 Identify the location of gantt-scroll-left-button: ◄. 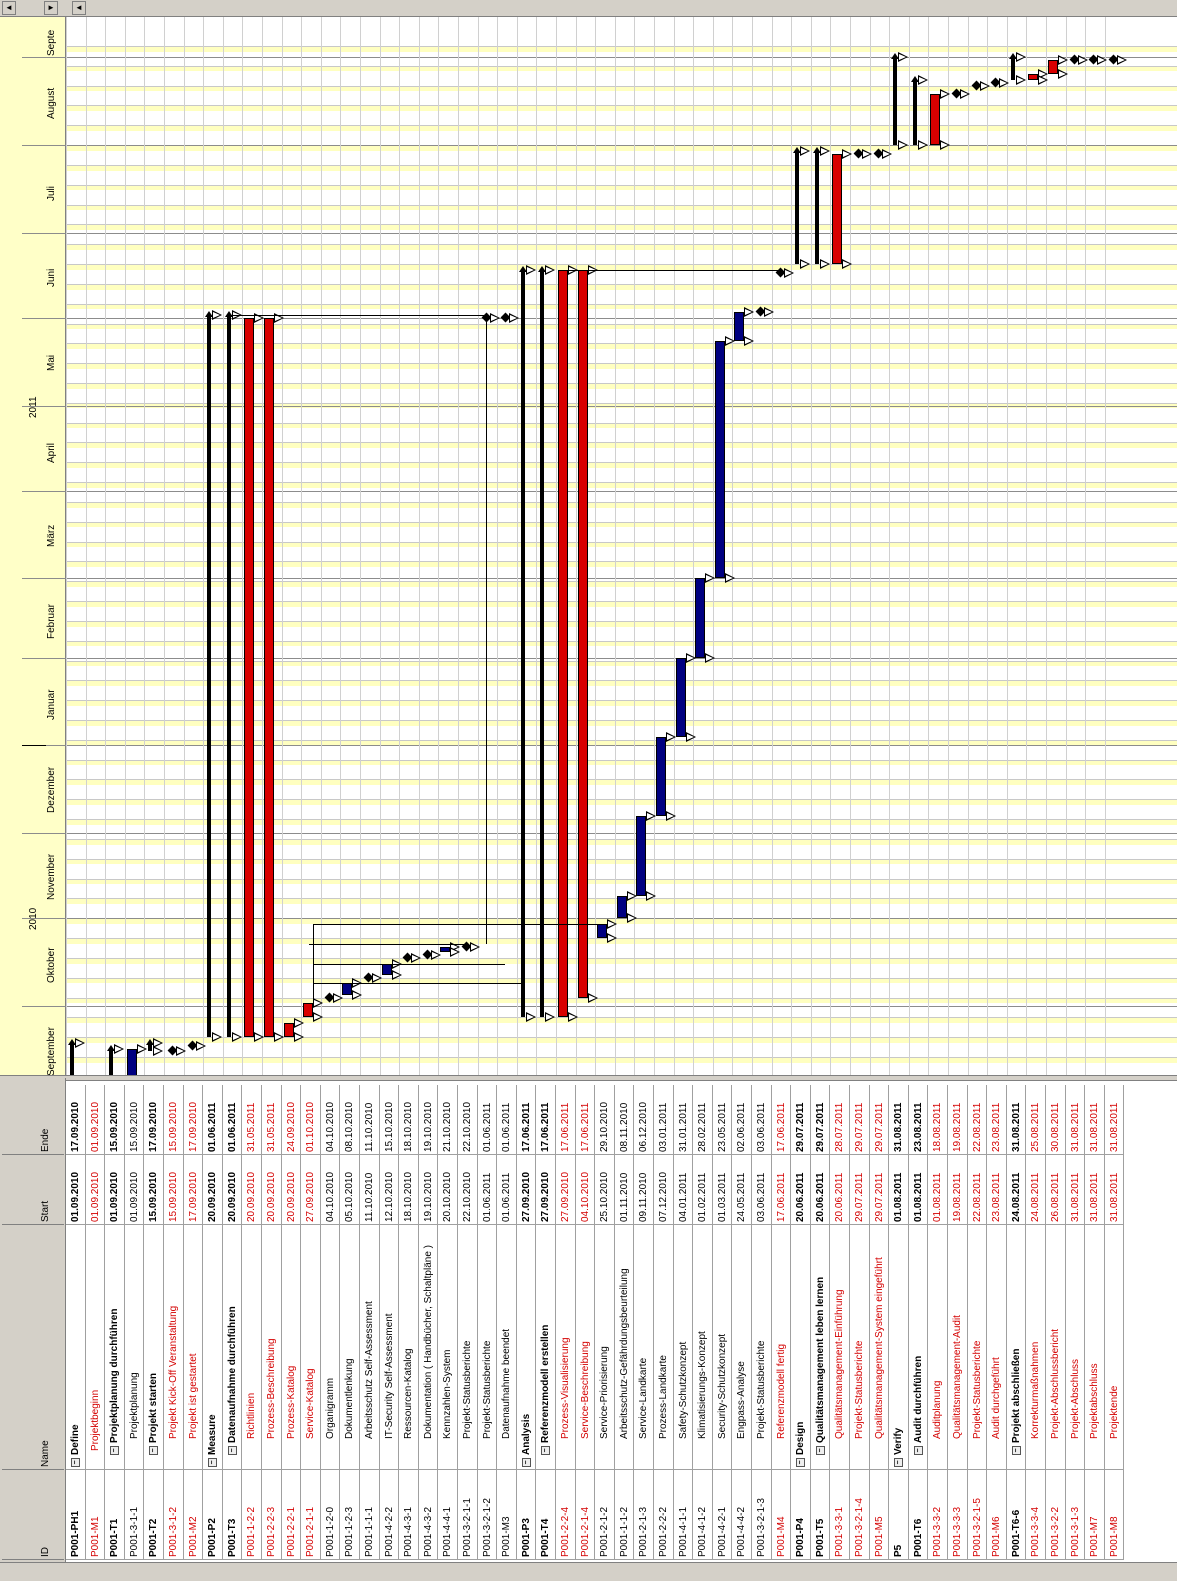
(79, 8).